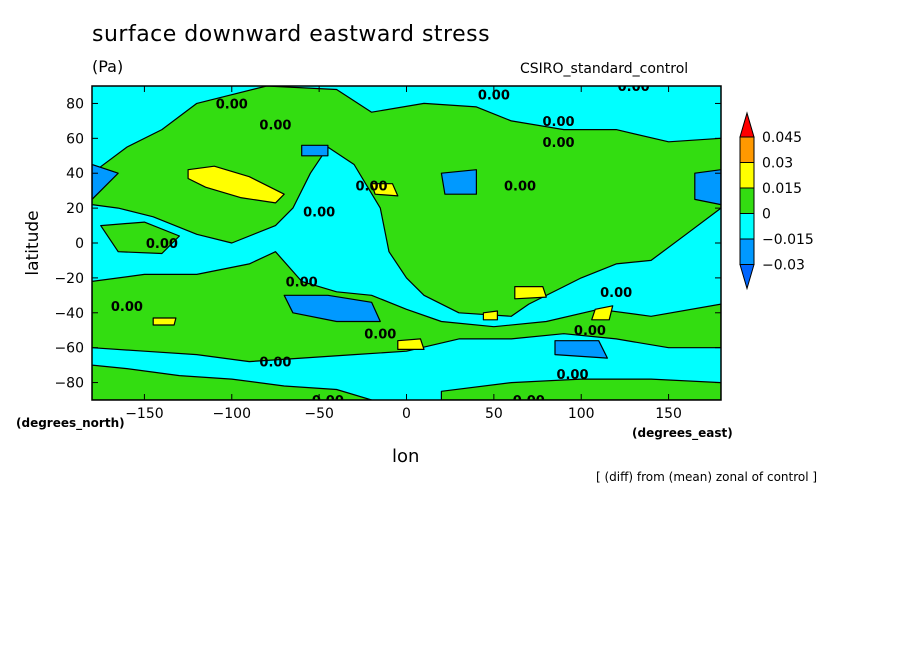 This screenshot has height=654, width=904. What do you see at coordinates (590, 331) in the screenshot?
I see `contour-label-14: 0.00` at bounding box center [590, 331].